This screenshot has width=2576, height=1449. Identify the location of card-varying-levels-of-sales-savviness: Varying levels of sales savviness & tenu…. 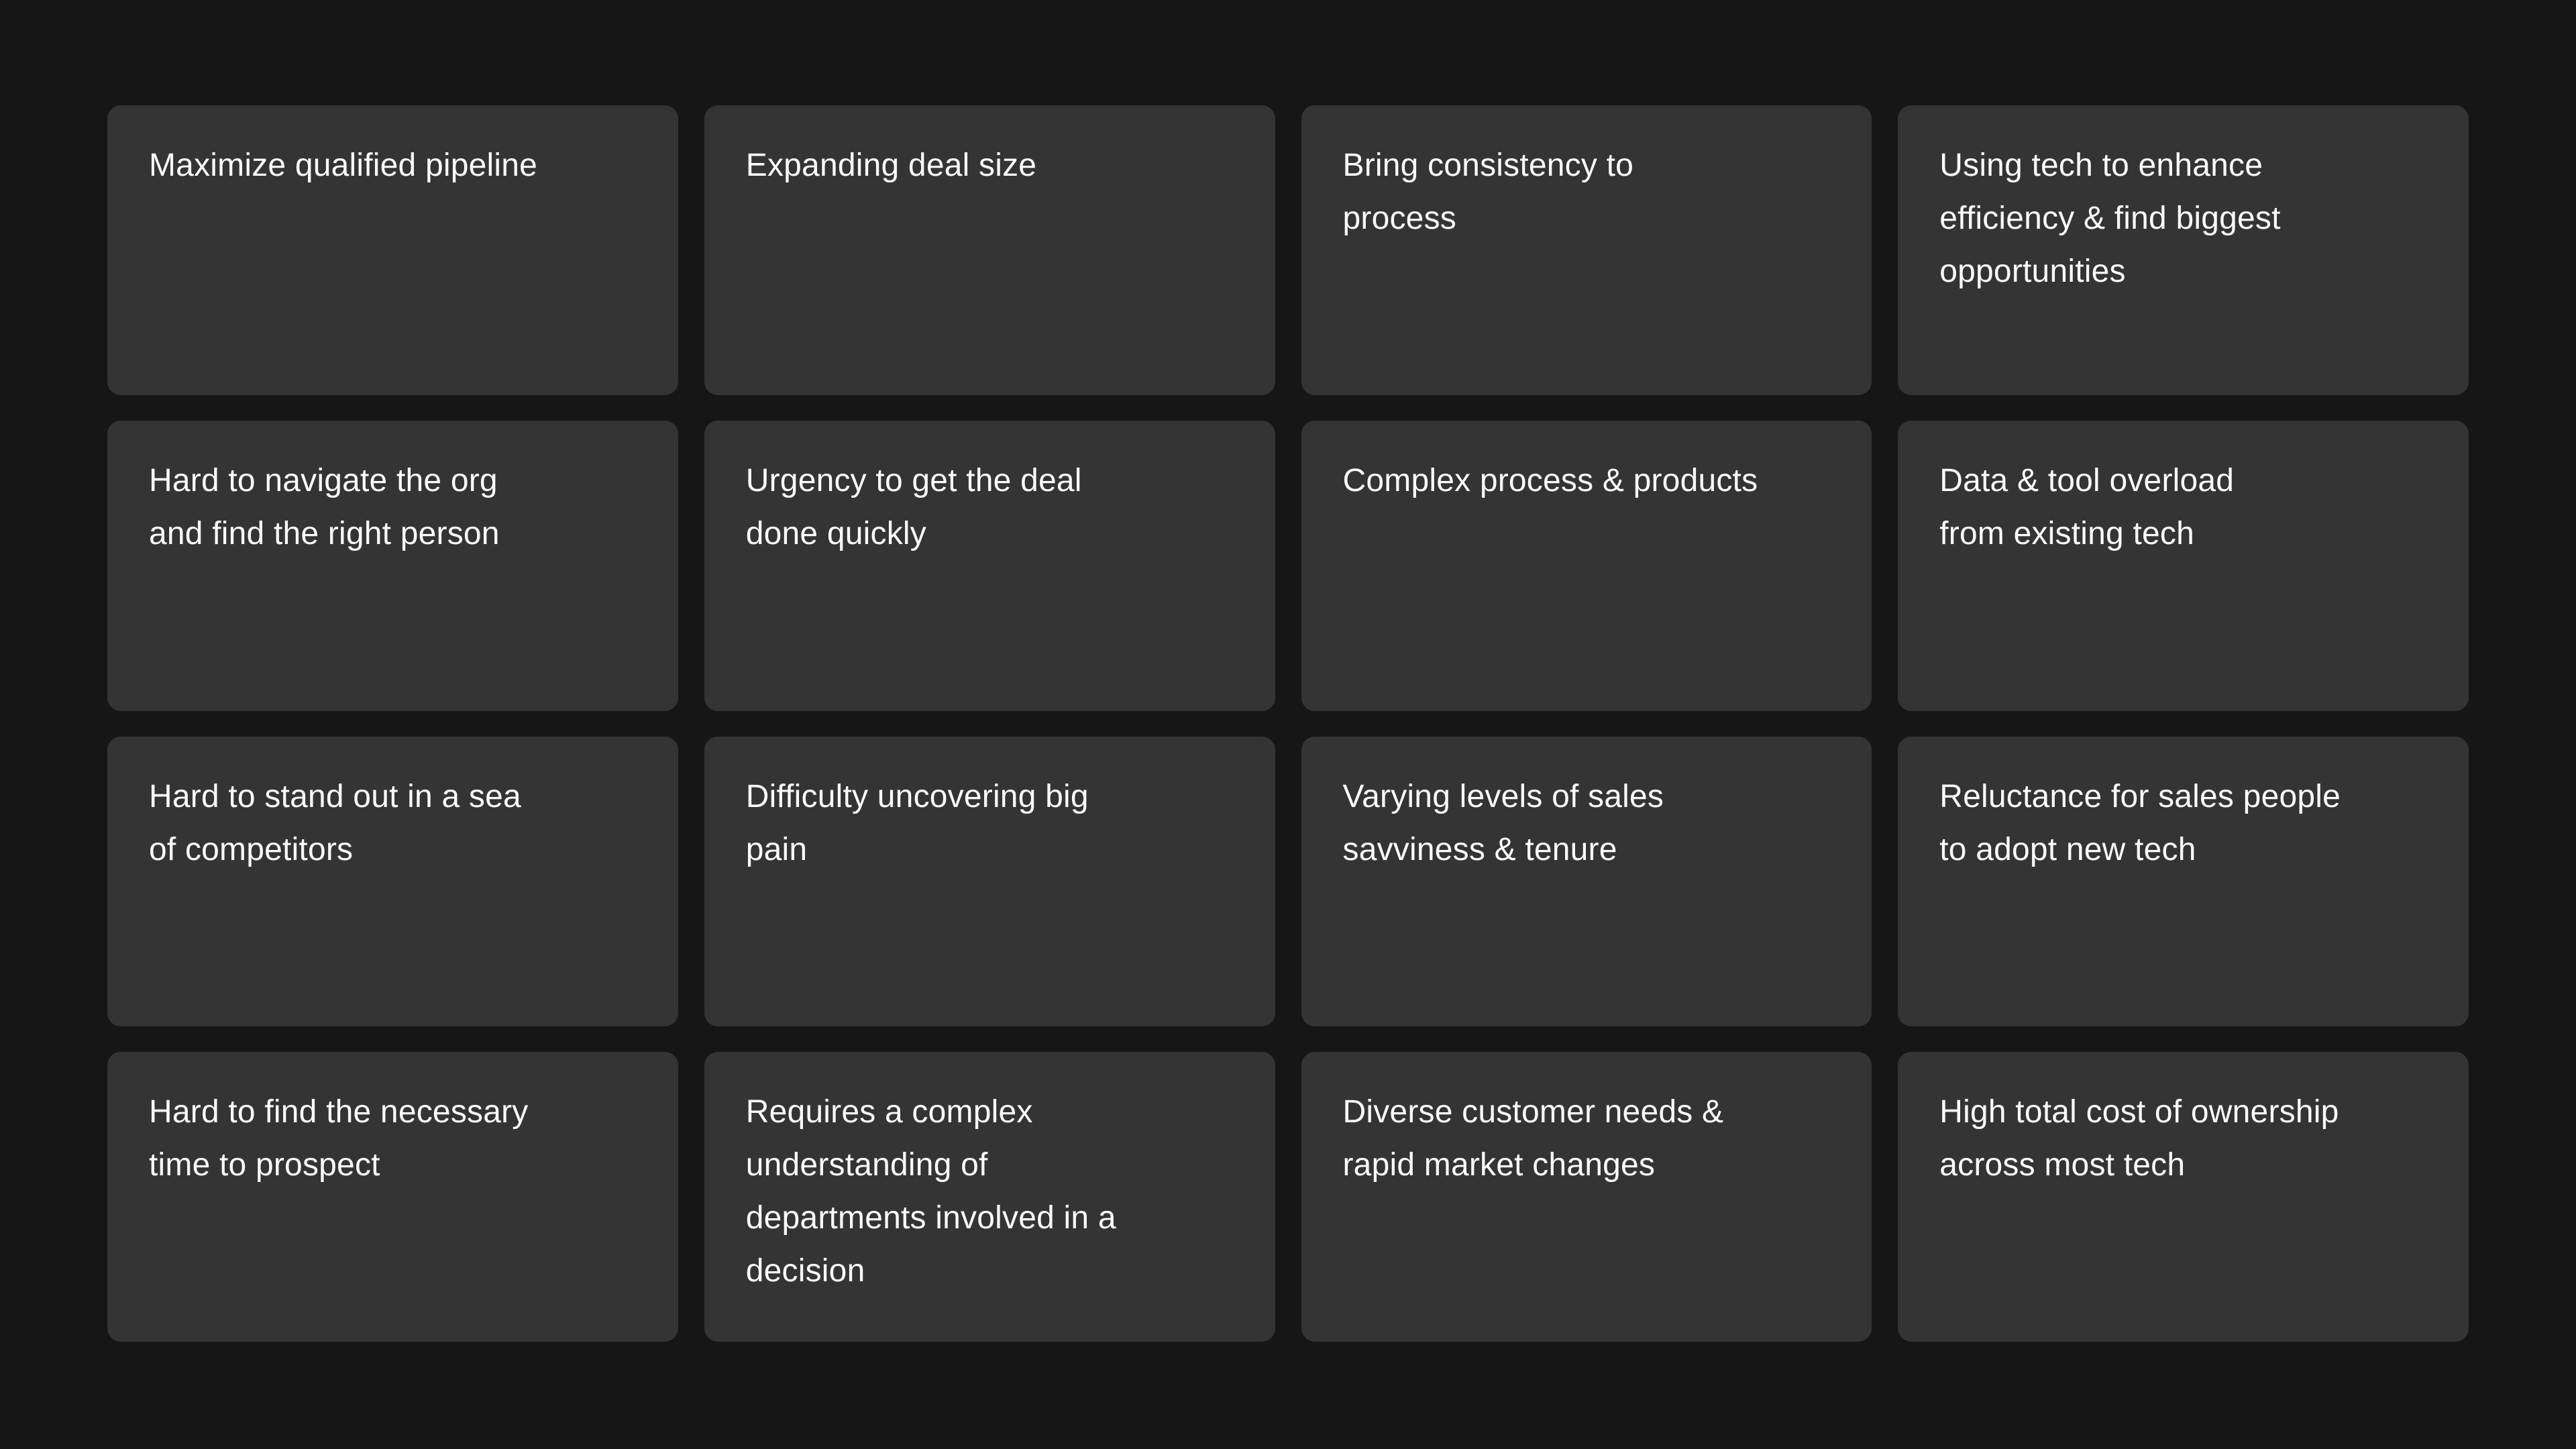
(1586, 881).